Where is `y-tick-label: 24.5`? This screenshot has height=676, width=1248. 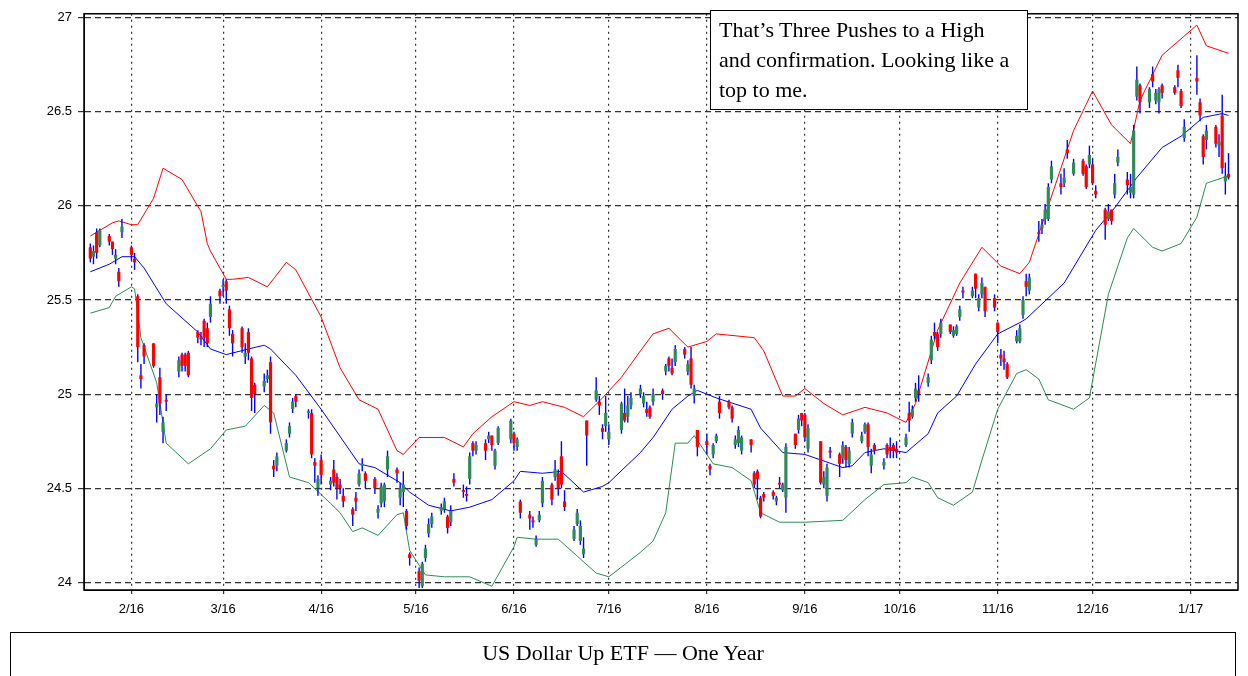
y-tick-label: 24.5 is located at coordinates (59, 487).